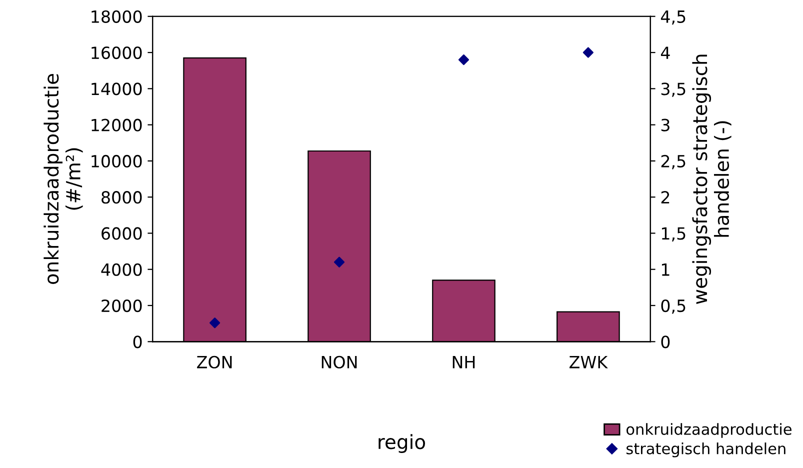 This screenshot has height=468, width=803. I want to click on y2-tick-label: 0, so click(665, 342).